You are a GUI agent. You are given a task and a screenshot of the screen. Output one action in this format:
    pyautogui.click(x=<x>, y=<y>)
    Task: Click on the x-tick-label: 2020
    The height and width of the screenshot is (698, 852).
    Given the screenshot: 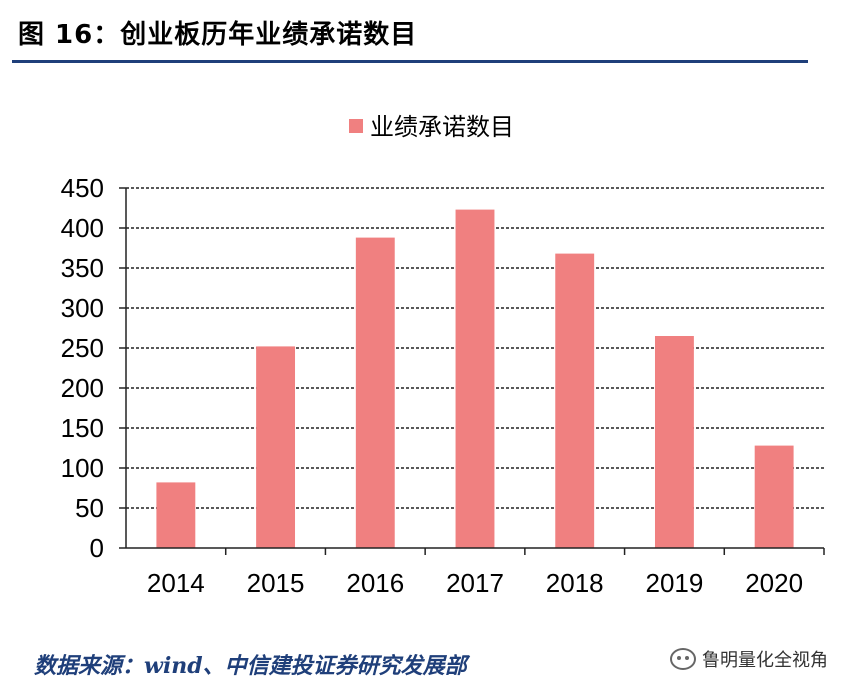 What is the action you would take?
    pyautogui.click(x=774, y=583)
    